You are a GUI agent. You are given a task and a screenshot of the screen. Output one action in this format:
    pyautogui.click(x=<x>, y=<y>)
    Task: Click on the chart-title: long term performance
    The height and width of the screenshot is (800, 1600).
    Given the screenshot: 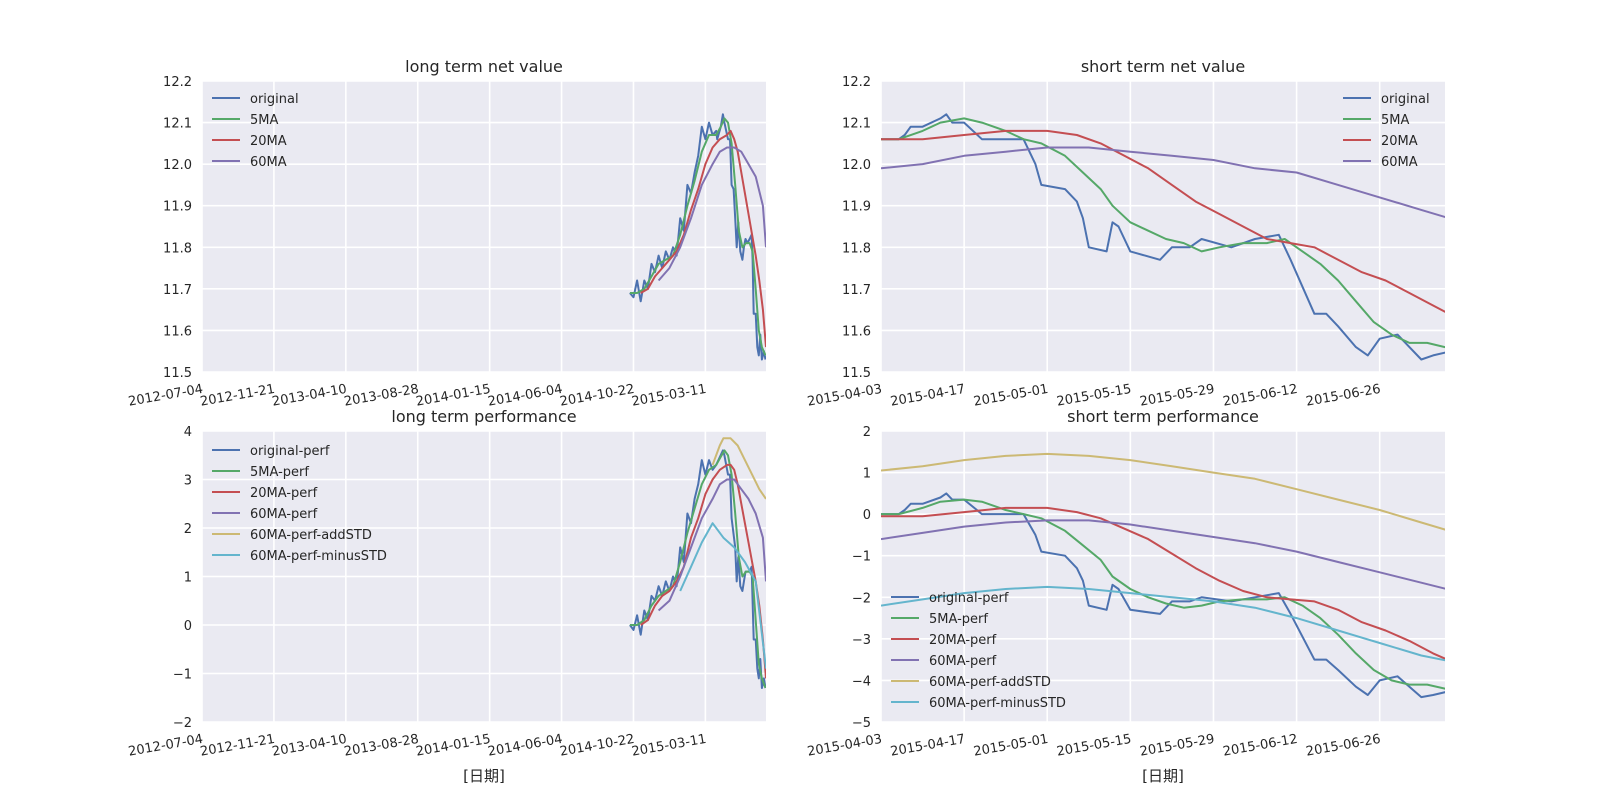 What is the action you would take?
    pyautogui.click(x=483, y=416)
    